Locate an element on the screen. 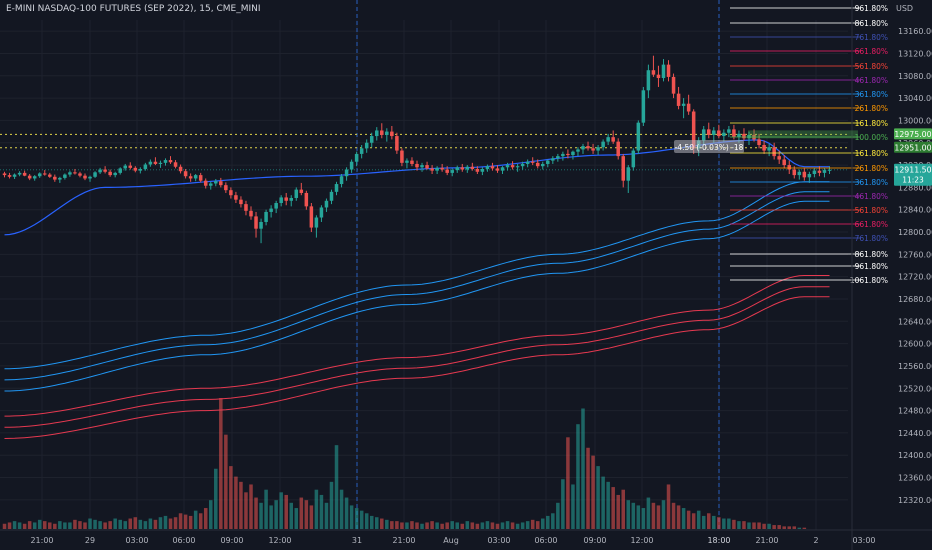  fib-level: 961.80% is located at coordinates (809, 266).